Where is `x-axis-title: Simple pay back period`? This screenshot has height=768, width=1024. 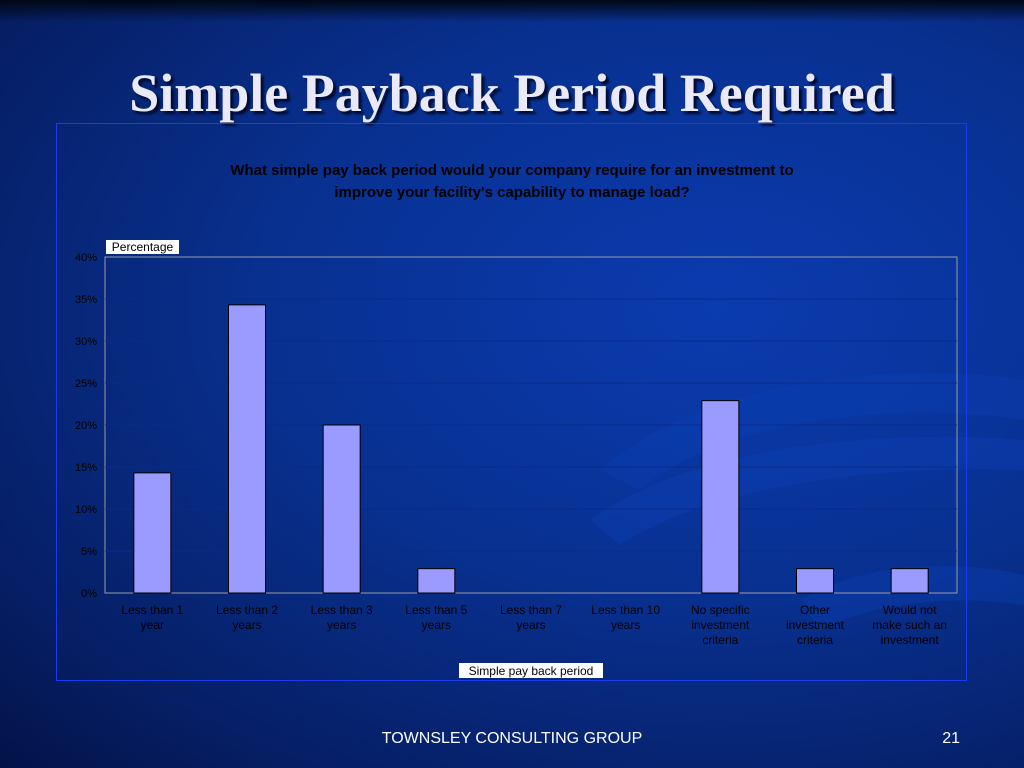 x-axis-title: Simple pay back period is located at coordinates (531, 670).